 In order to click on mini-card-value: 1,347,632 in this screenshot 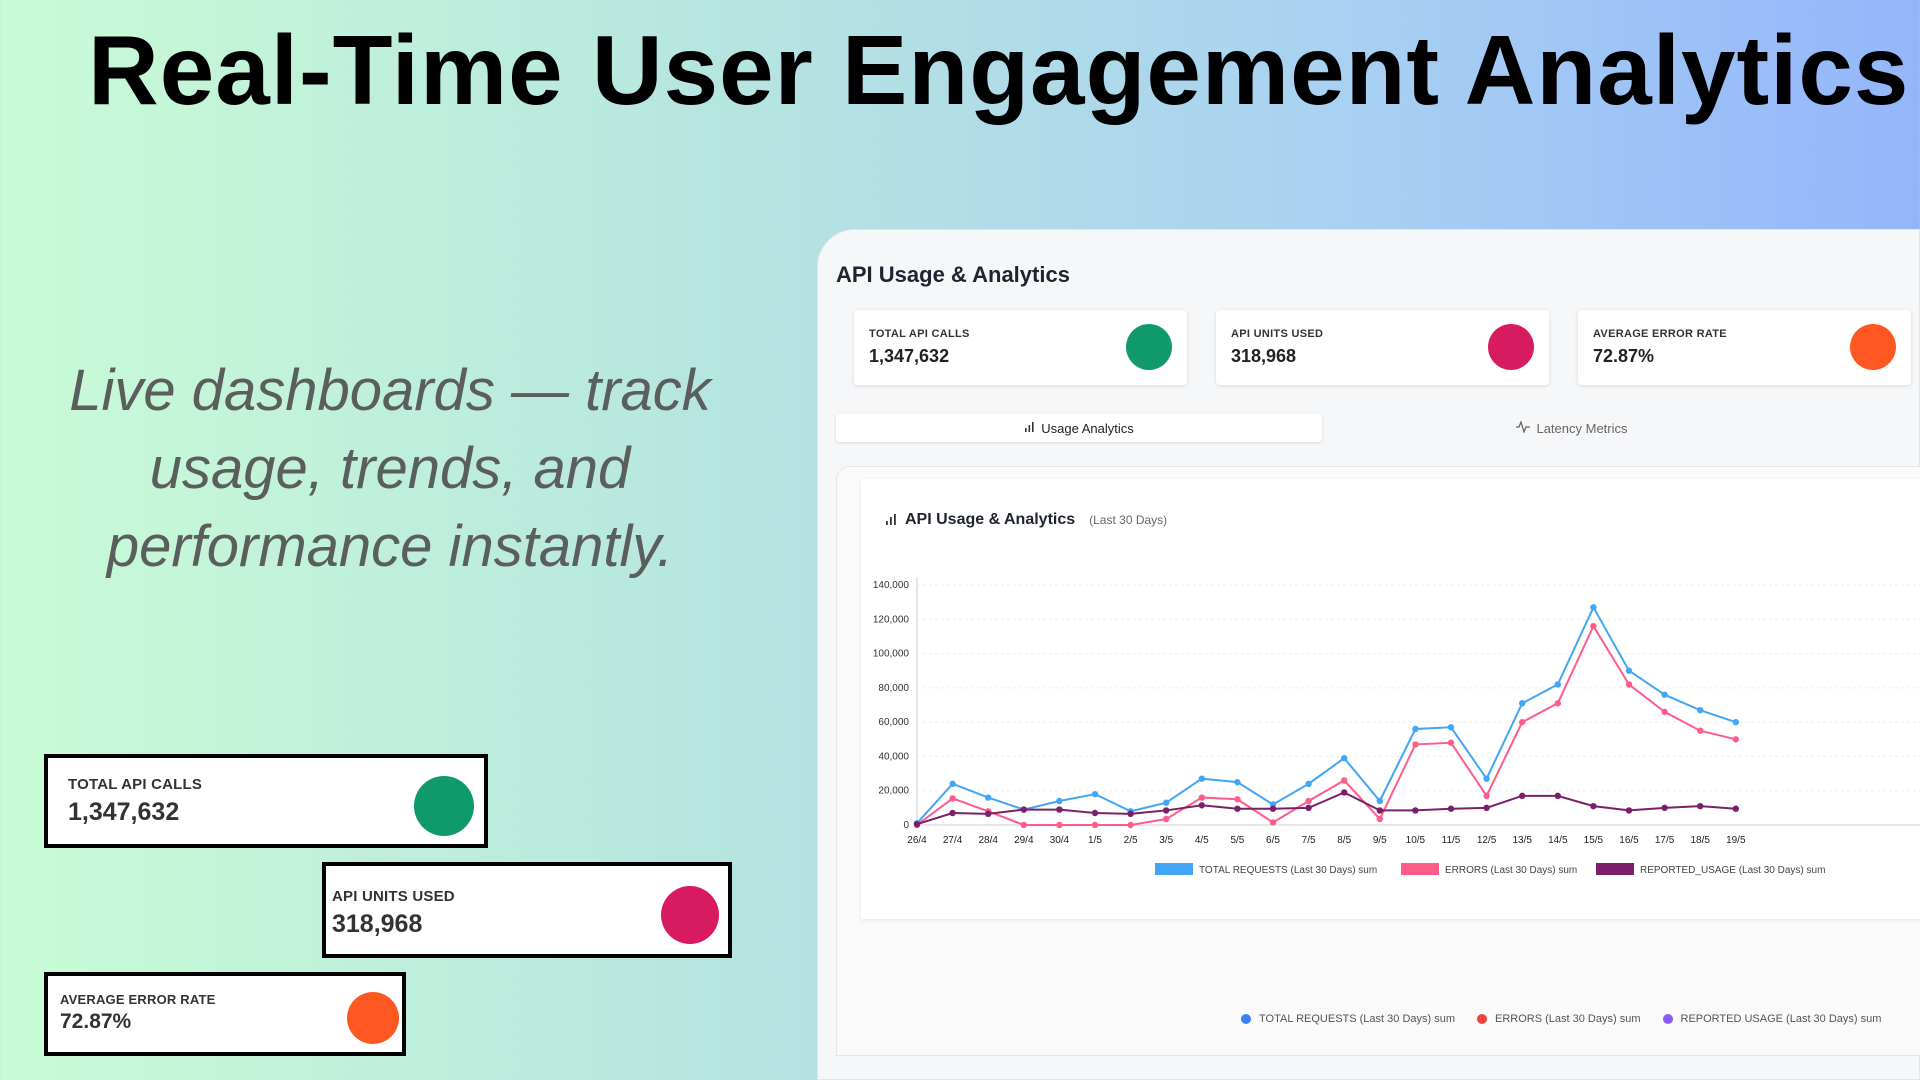, I will do `click(124, 812)`.